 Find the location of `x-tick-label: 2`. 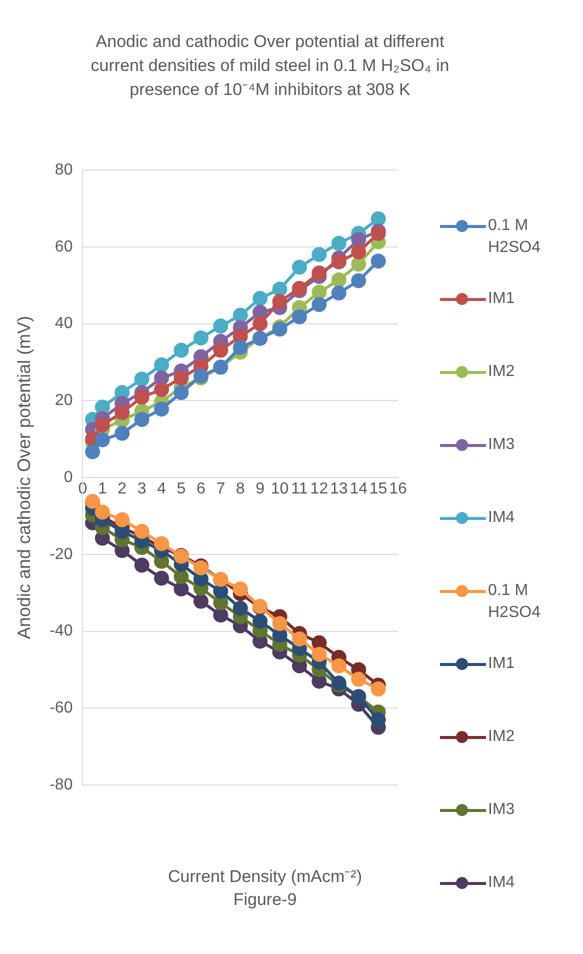

x-tick-label: 2 is located at coordinates (122, 489).